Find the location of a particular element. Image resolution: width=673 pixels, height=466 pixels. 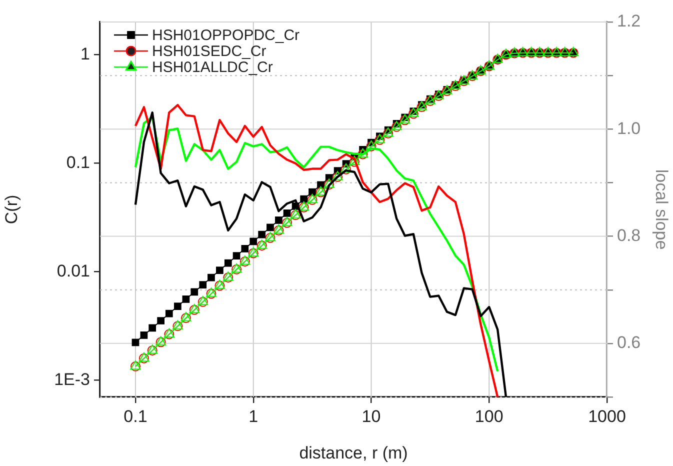

y-tick-label: 1 is located at coordinates (85, 54).